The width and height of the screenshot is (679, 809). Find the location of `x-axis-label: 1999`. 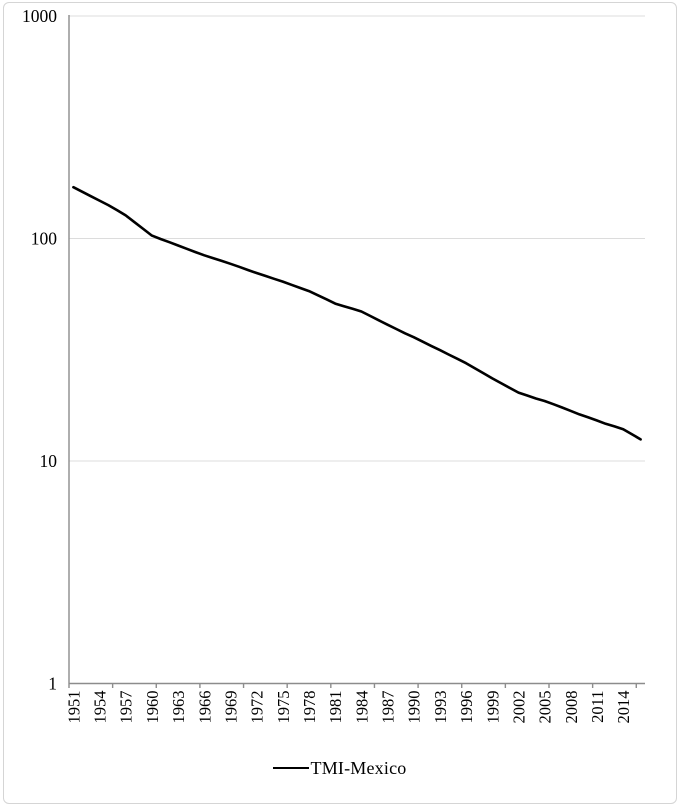

x-axis-label: 1999 is located at coordinates (492, 707).